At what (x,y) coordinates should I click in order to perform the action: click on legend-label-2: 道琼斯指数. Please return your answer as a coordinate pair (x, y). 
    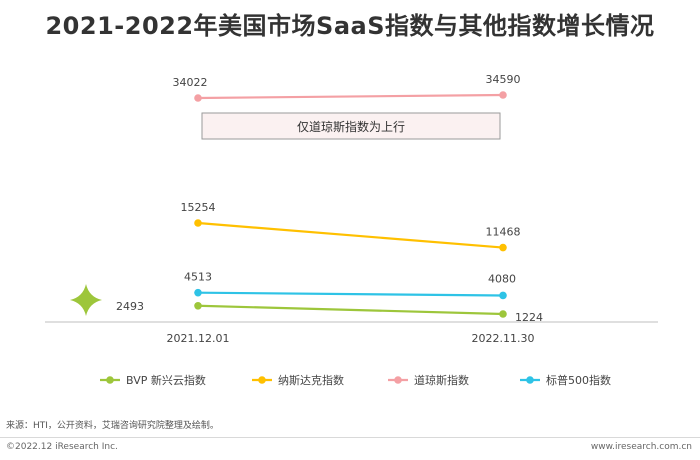
    Looking at the image, I should click on (441, 380).